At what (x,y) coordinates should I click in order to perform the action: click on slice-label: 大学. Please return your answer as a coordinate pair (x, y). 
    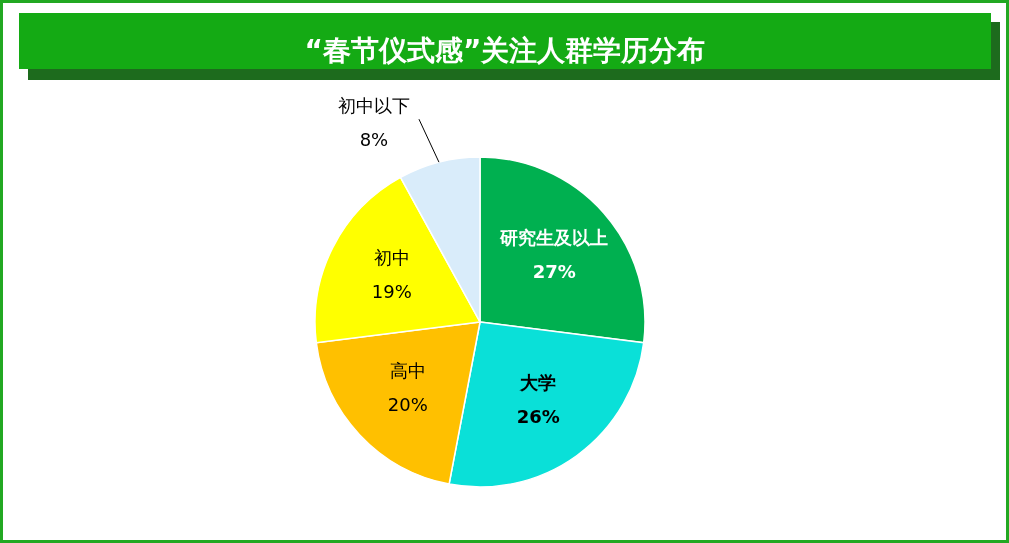
    Looking at the image, I should click on (538, 383).